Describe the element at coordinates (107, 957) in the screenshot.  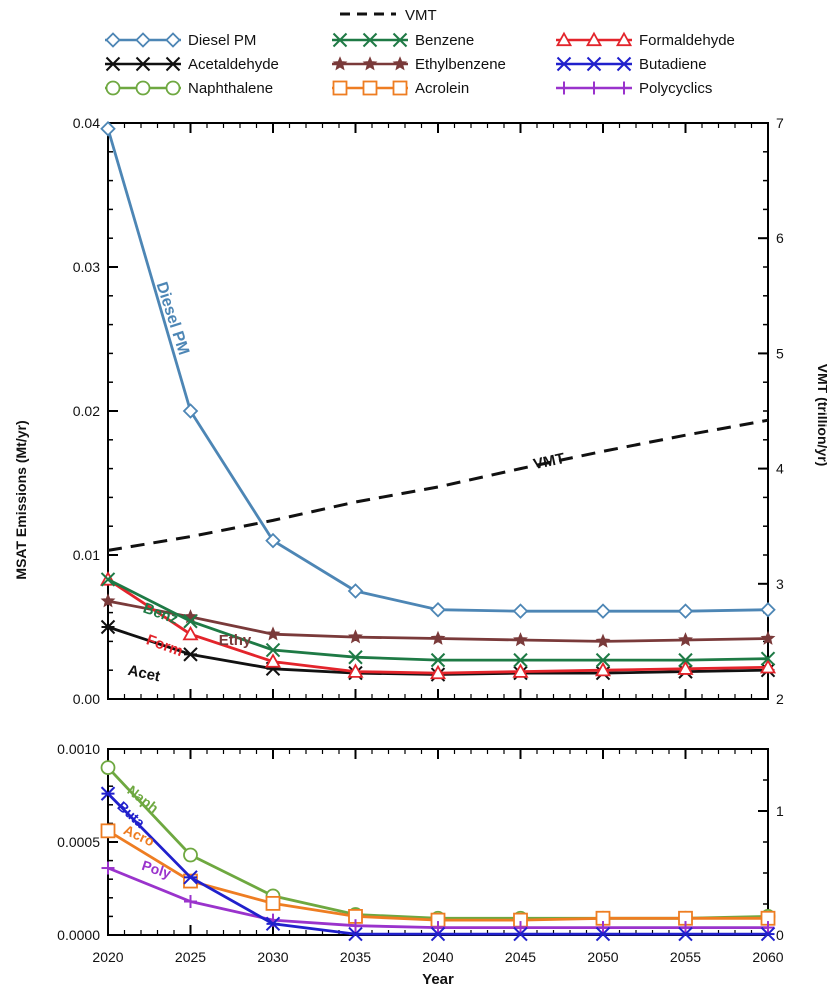
I see `x-tick-label: 2020` at that location.